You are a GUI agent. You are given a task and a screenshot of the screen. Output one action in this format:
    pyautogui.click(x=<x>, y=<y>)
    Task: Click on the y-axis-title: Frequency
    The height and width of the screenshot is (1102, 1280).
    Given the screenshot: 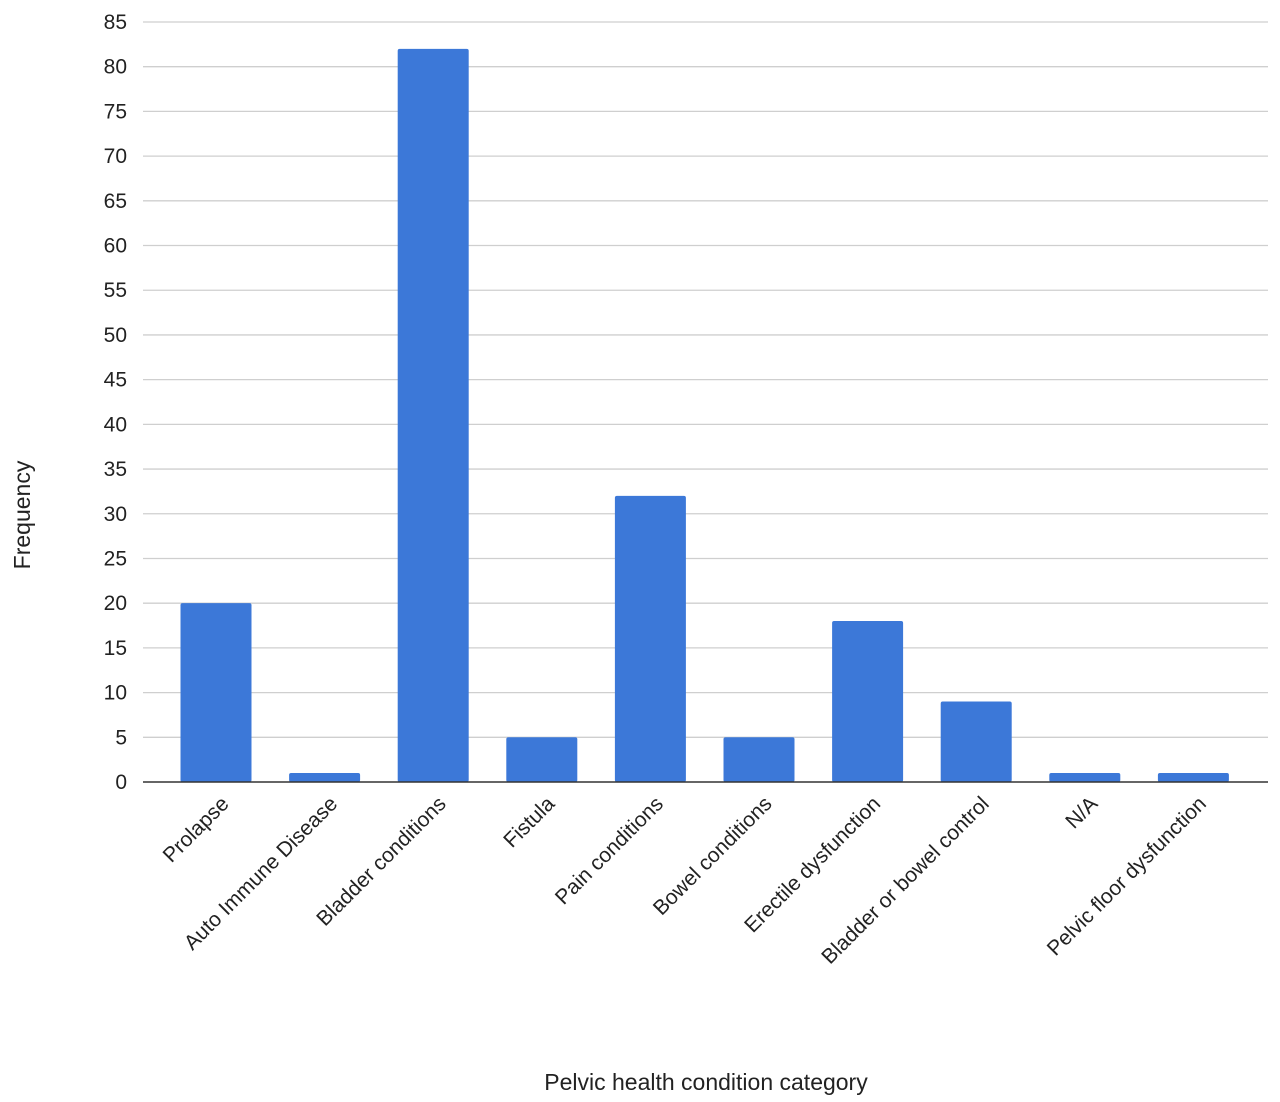 What is the action you would take?
    pyautogui.click(x=22, y=514)
    